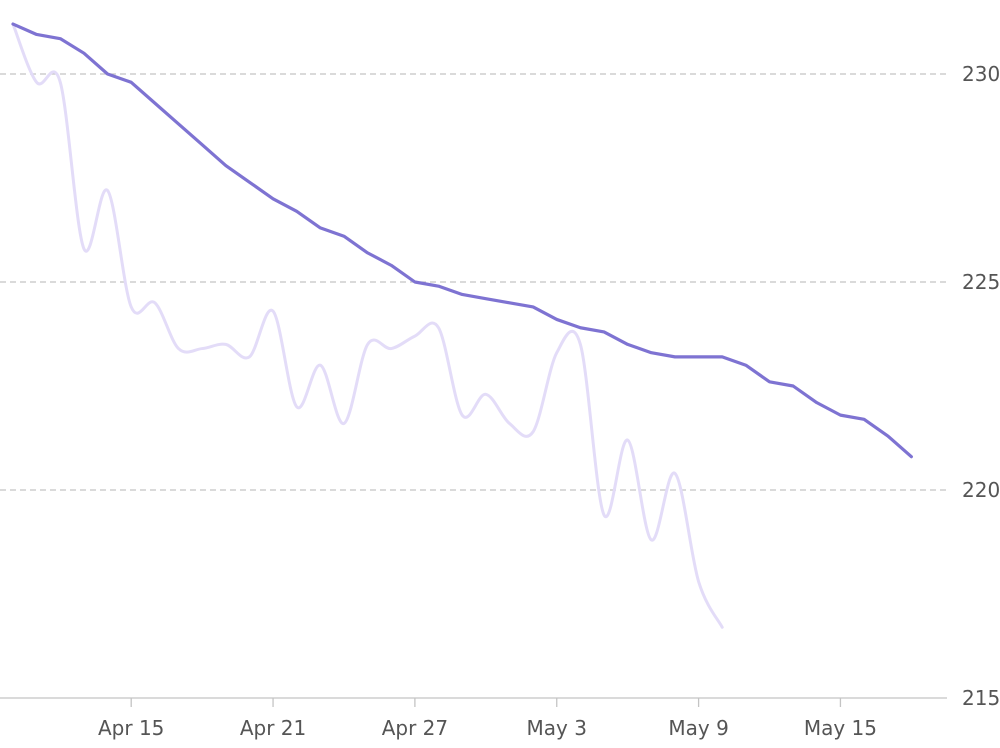 Image resolution: width=1000 pixels, height=748 pixels. Describe the element at coordinates (487, 719) in the screenshot. I see `x-axis-ticks: Apr 15 Apr 21 Apr 27 May 3 May 9 May 15` at that location.